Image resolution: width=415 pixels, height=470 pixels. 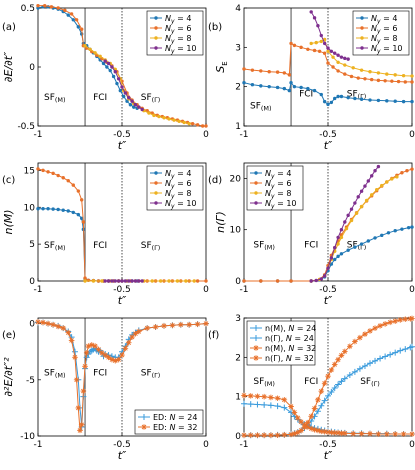 What do you see at coordinates (238, 398) in the screenshot?
I see `y-tick-label: 1` at bounding box center [238, 398].